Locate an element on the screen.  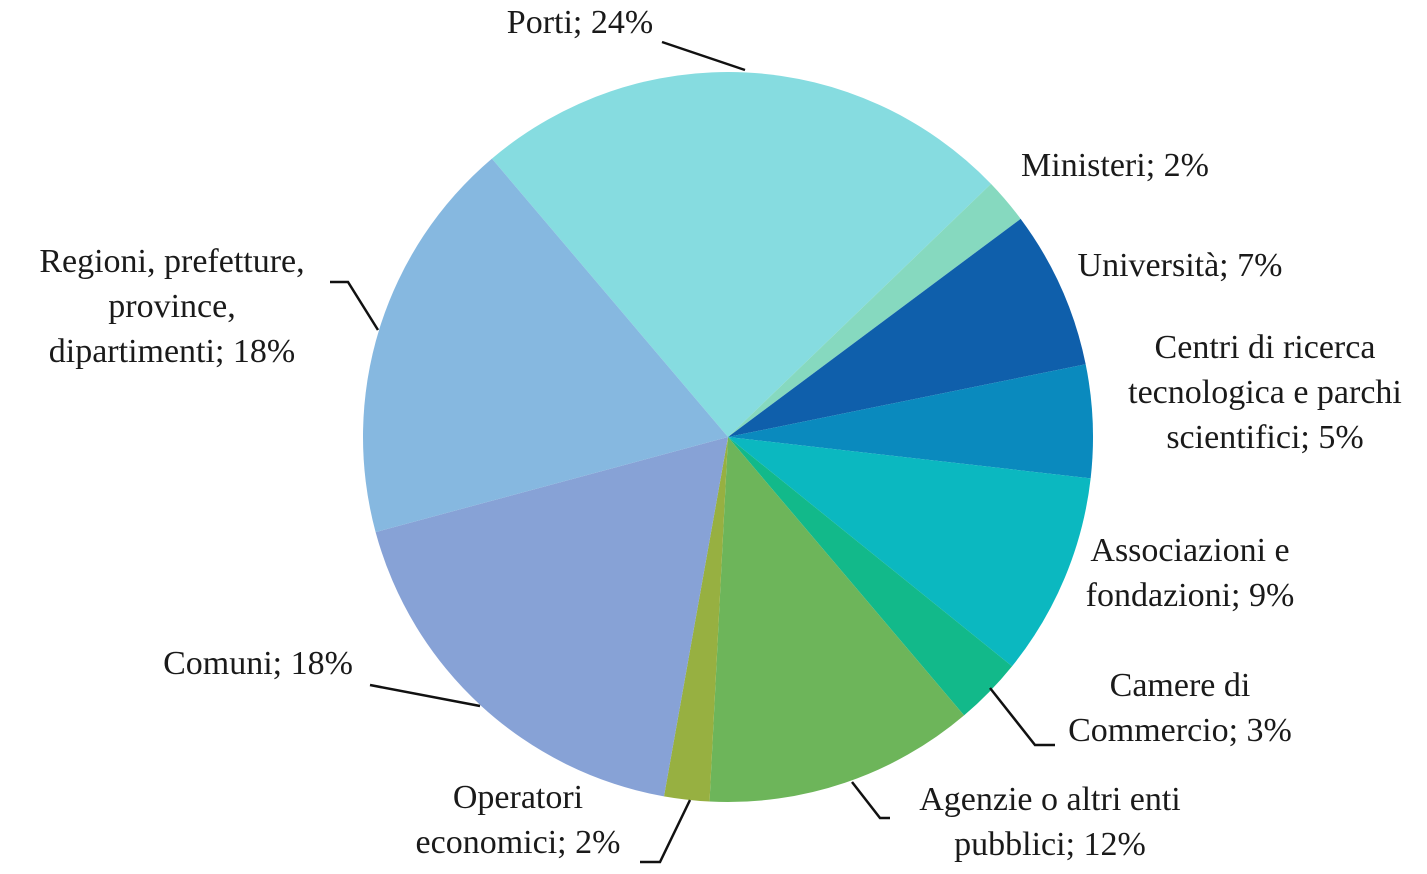
slice-label-line: Porti; 24% is located at coordinates (580, 22).